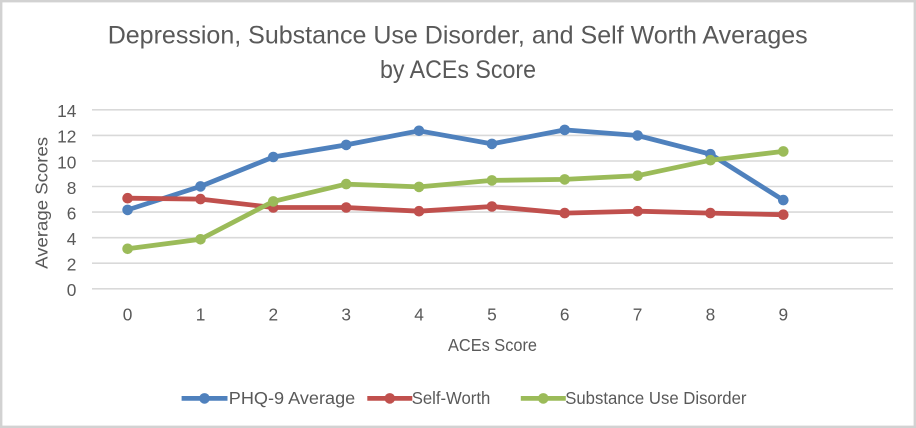  I want to click on svg-text: 10, so click(66, 162).